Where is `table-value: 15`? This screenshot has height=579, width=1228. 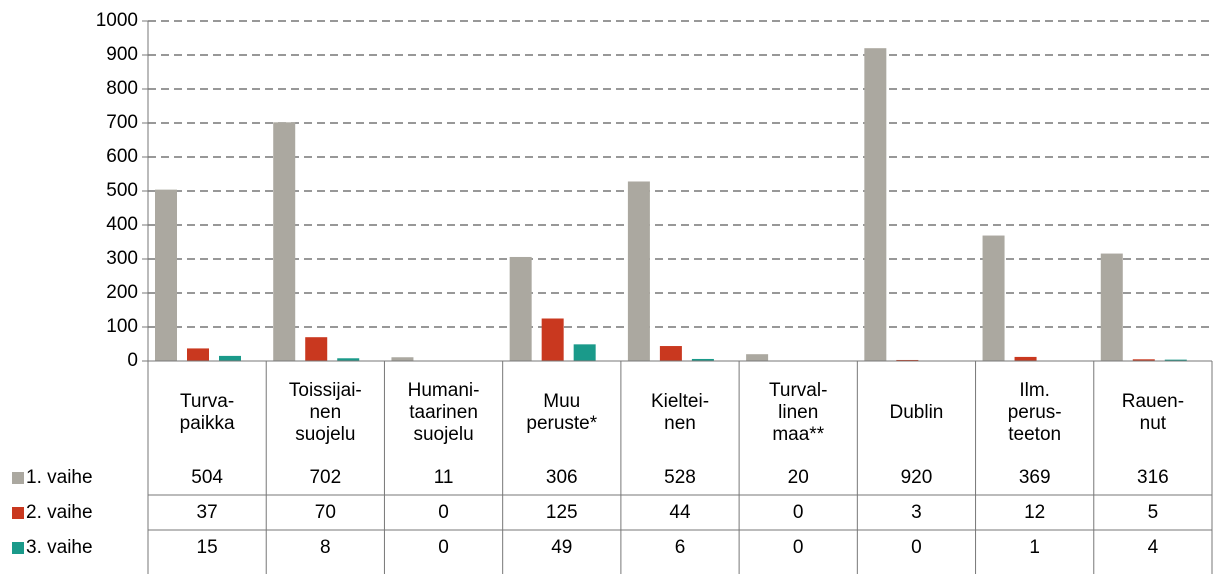 table-value: 15 is located at coordinates (207, 547).